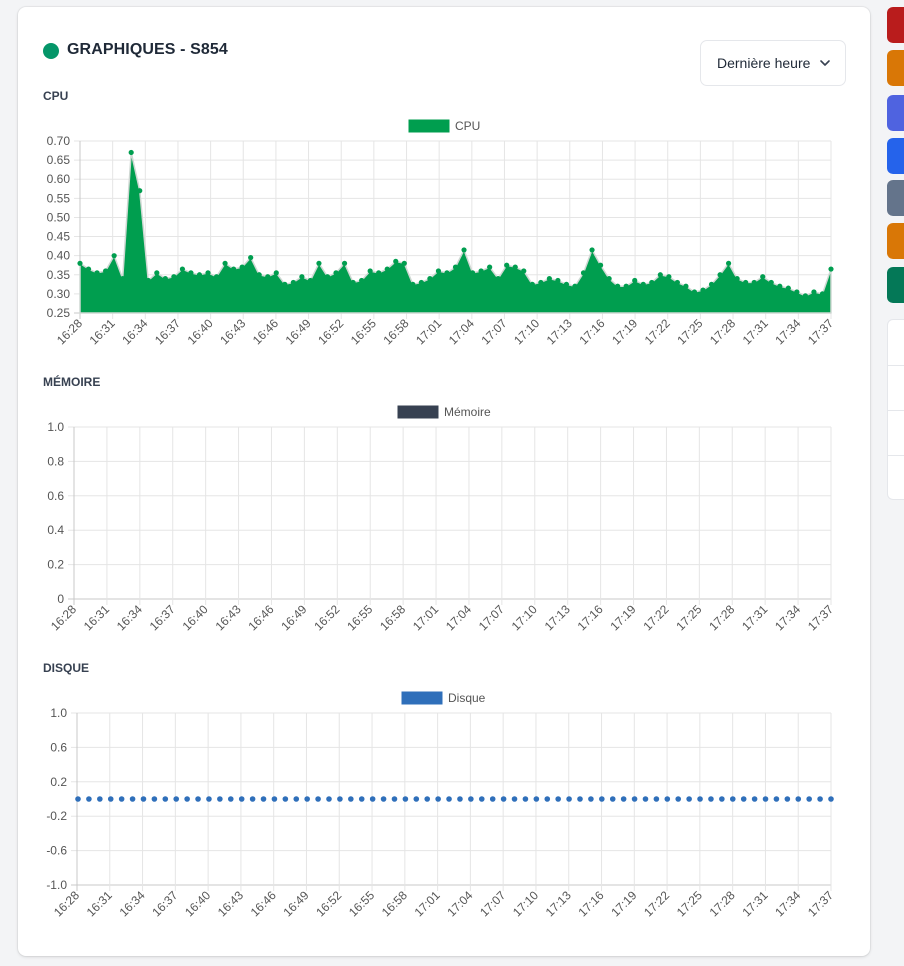 This screenshot has height=966, width=904. What do you see at coordinates (722, 903) in the screenshot?
I see `disk-x-tick-label: 17:28` at bounding box center [722, 903].